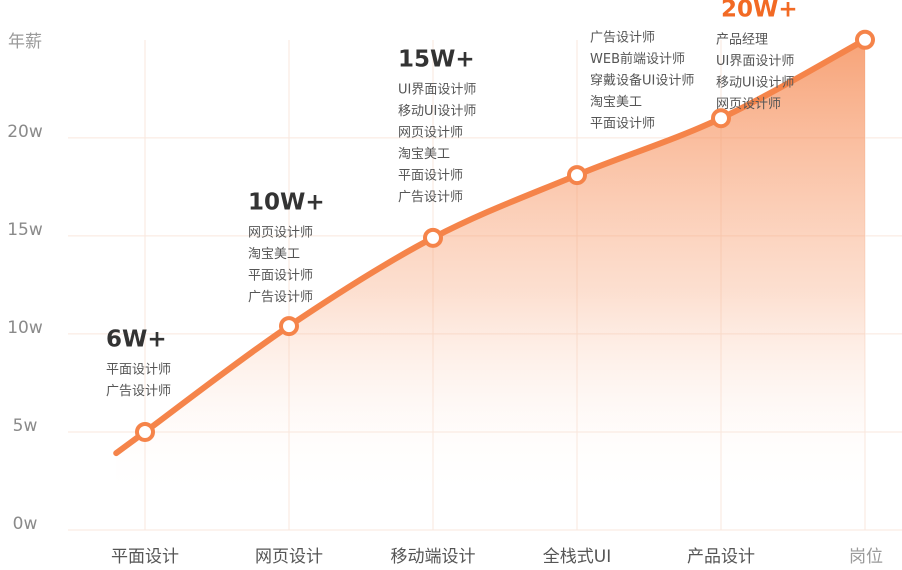 This screenshot has width=902, height=570. What do you see at coordinates (721, 557) in the screenshot?
I see `x-tick-label: 产品设计` at bounding box center [721, 557].